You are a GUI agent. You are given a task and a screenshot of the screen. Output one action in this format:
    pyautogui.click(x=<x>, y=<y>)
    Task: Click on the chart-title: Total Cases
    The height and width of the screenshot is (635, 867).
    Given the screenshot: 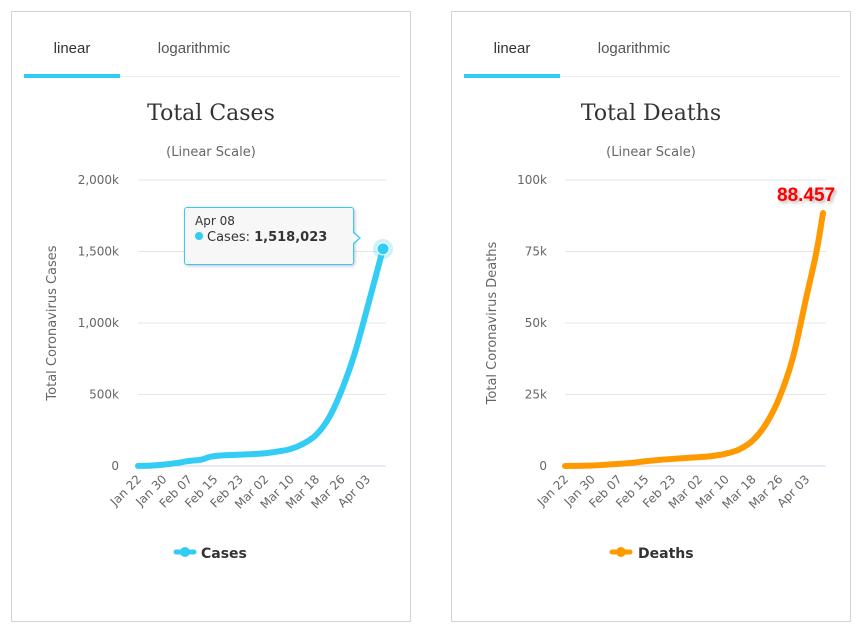 What is the action you would take?
    pyautogui.click(x=211, y=113)
    